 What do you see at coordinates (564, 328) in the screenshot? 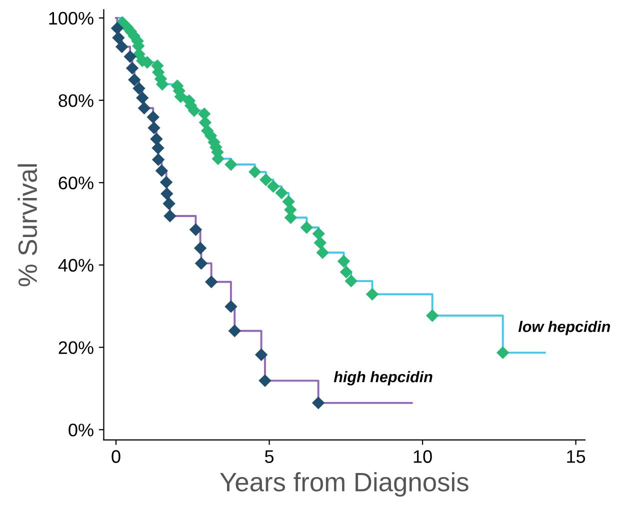
I see `series-label: low hepcidin` at bounding box center [564, 328].